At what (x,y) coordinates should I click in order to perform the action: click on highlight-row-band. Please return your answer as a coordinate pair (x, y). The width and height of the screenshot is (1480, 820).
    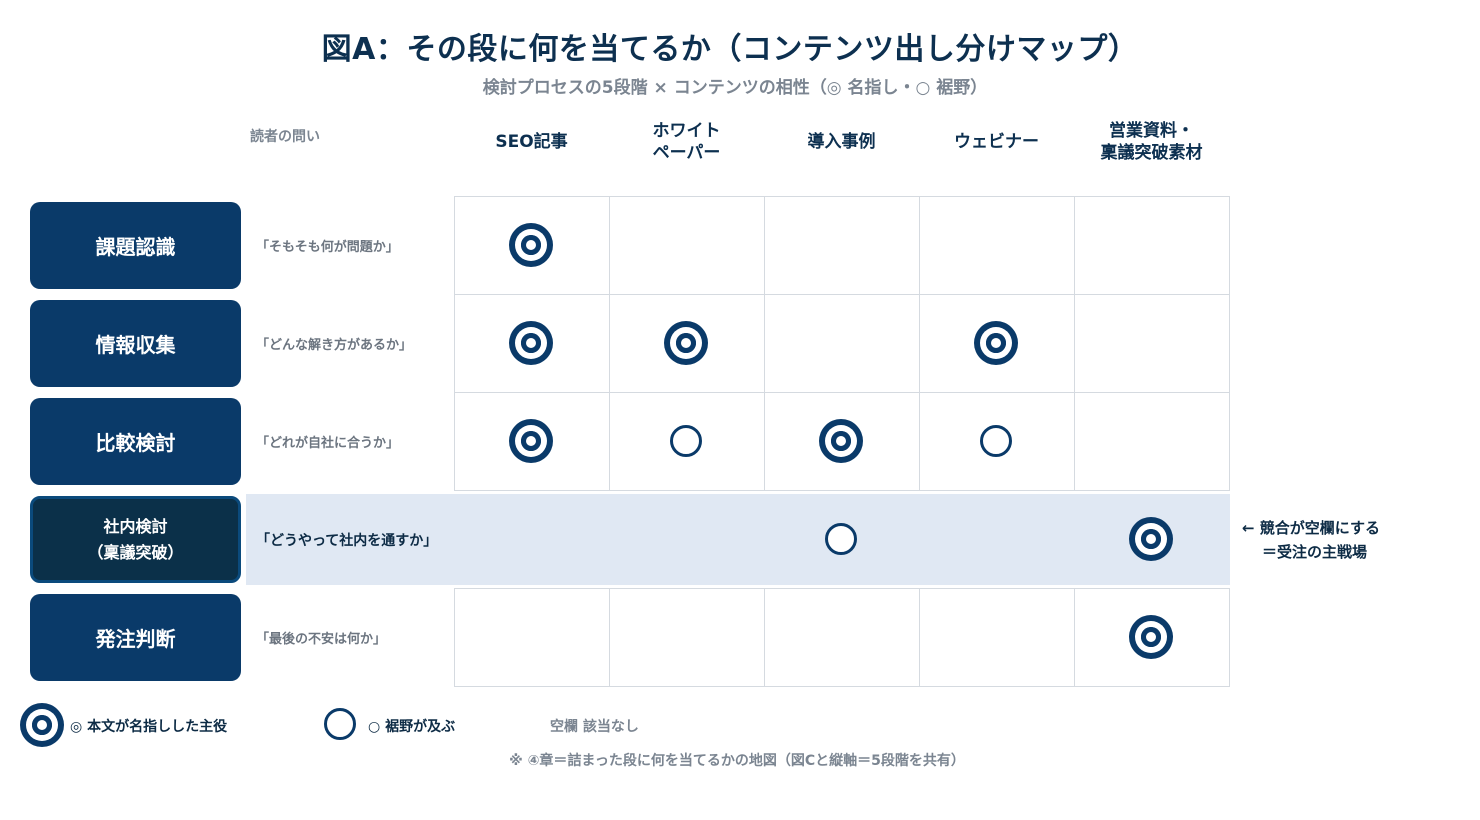
    Looking at the image, I should click on (738, 539).